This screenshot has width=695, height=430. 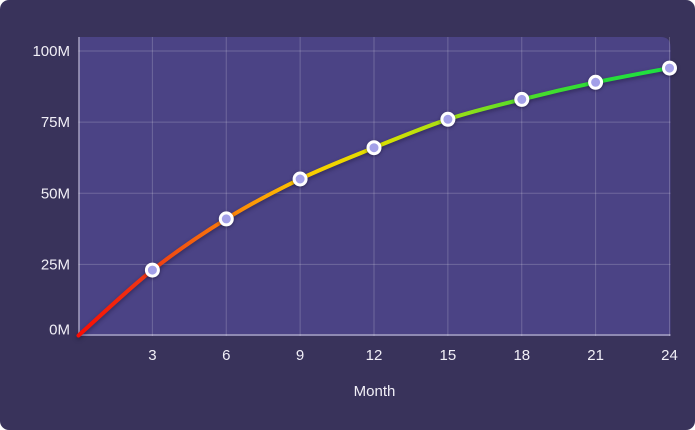 I want to click on x-tick-21: 21, so click(x=595, y=355).